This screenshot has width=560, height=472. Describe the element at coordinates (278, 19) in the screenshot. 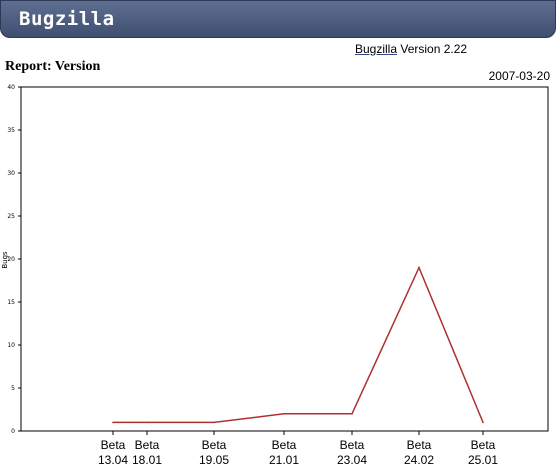

I see `app-banner: Bugzilla` at that location.